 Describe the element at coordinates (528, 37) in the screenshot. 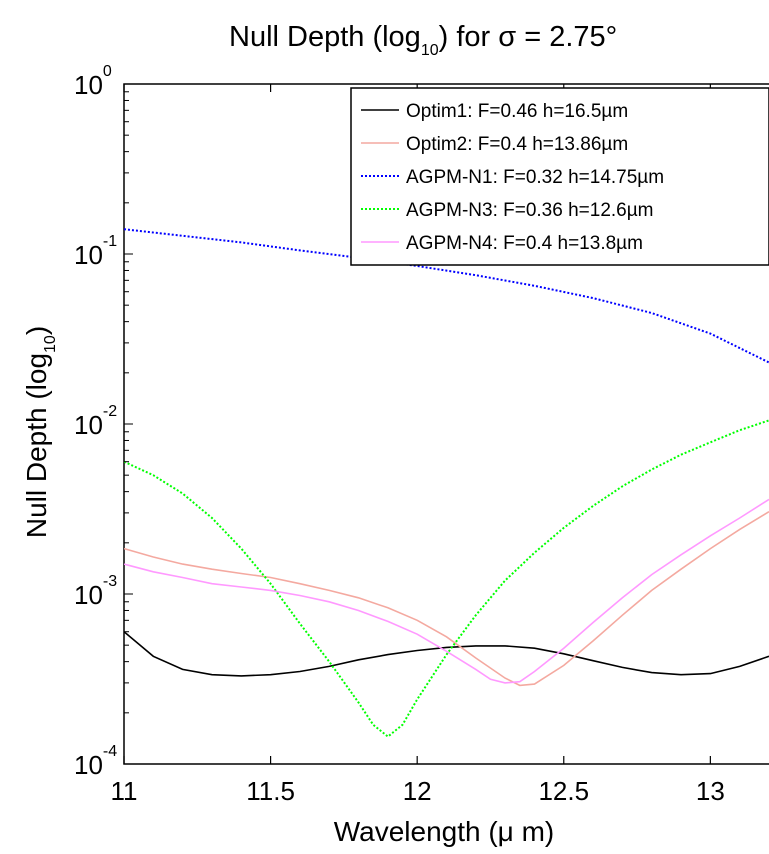

I see `chart-title-rest: ) for σ = 2.75°` at that location.